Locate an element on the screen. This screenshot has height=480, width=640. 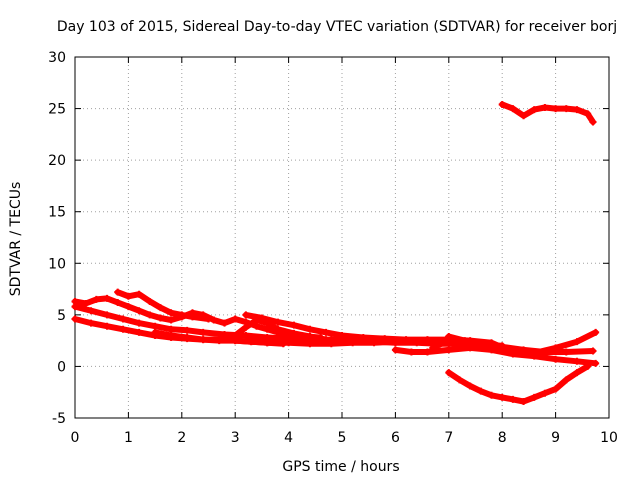
y-tick-label: 30 is located at coordinates (57, 58).